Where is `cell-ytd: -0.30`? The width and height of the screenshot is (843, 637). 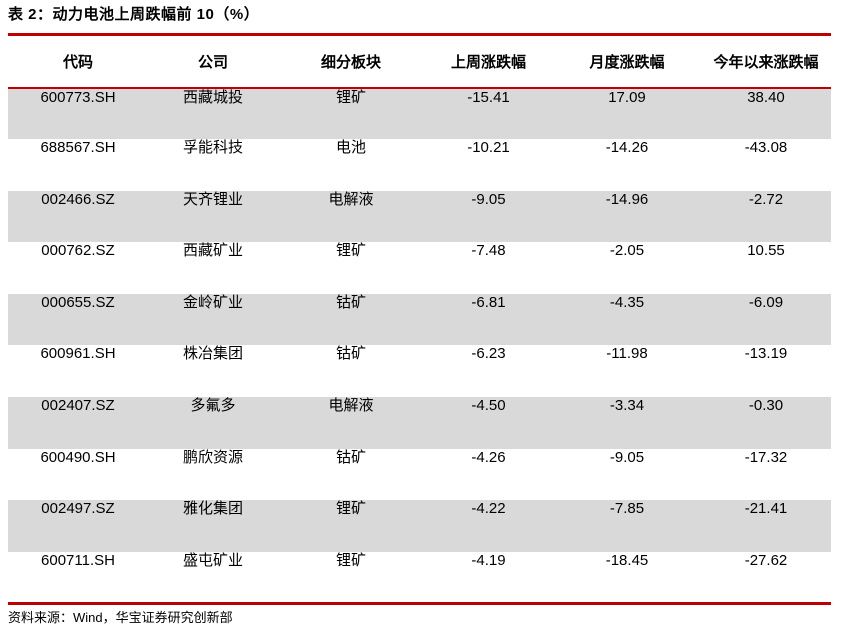 cell-ytd: -0.30 is located at coordinates (766, 406).